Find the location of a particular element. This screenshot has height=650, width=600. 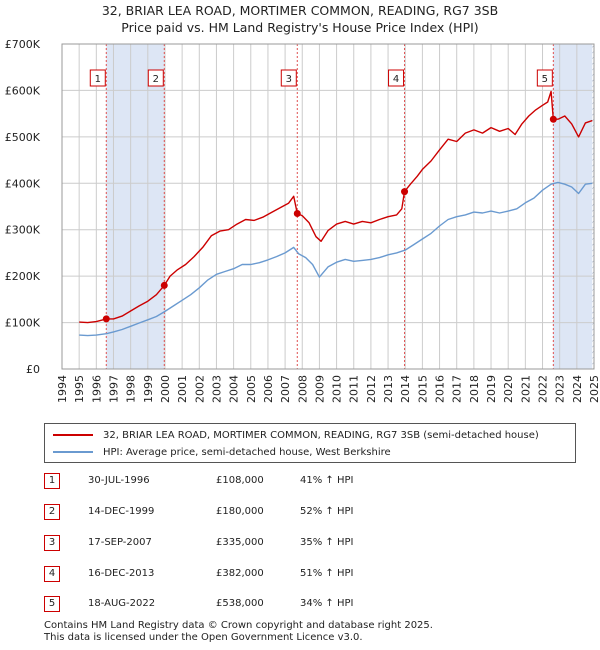

x-tick-label: 2007 is located at coordinates (285, 389).